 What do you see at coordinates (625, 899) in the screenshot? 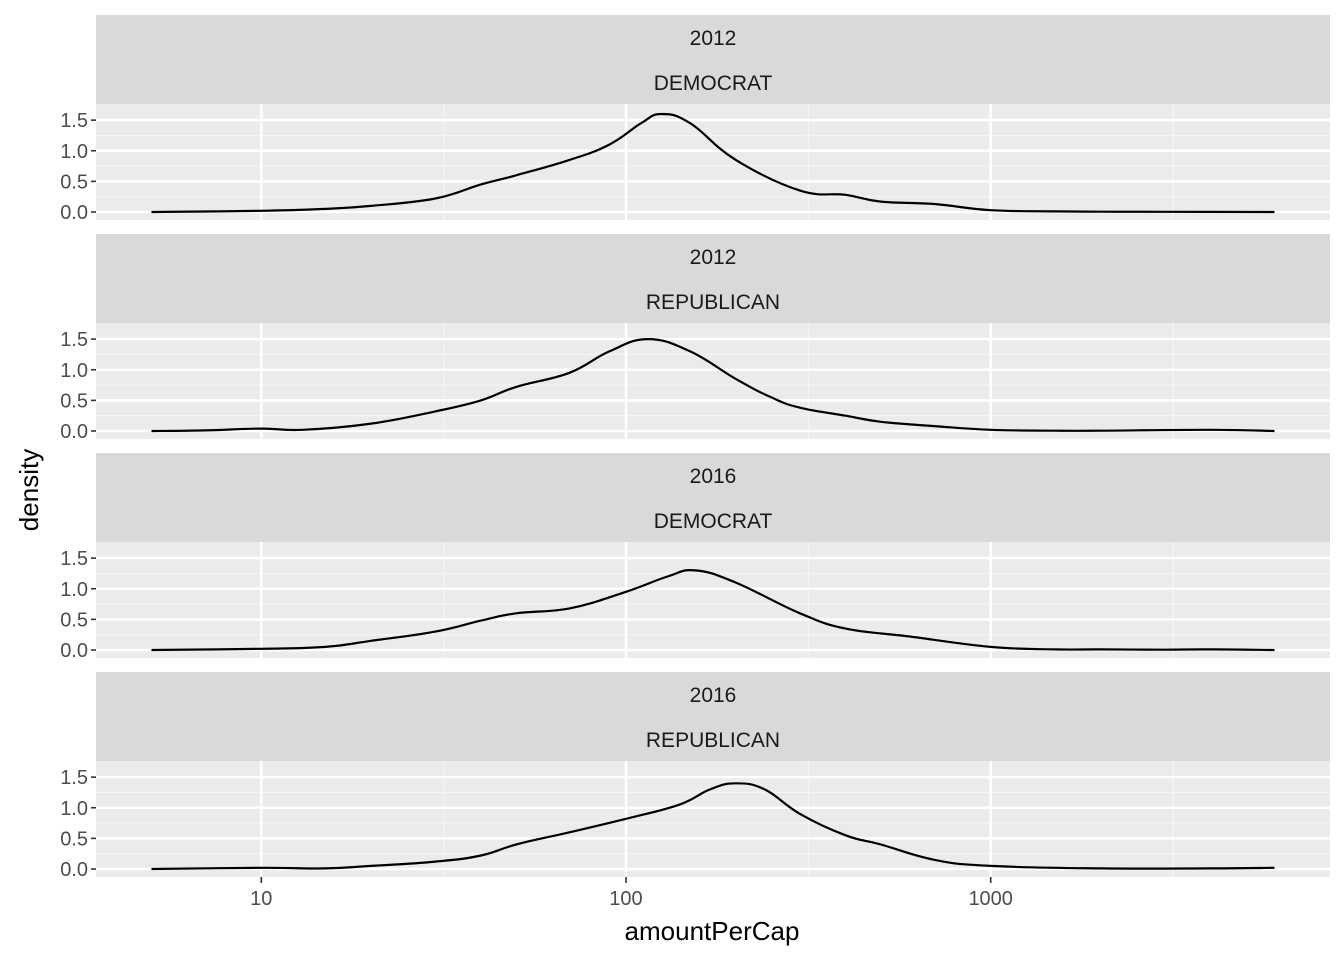
I see `x-tick-label: 100` at bounding box center [625, 899].